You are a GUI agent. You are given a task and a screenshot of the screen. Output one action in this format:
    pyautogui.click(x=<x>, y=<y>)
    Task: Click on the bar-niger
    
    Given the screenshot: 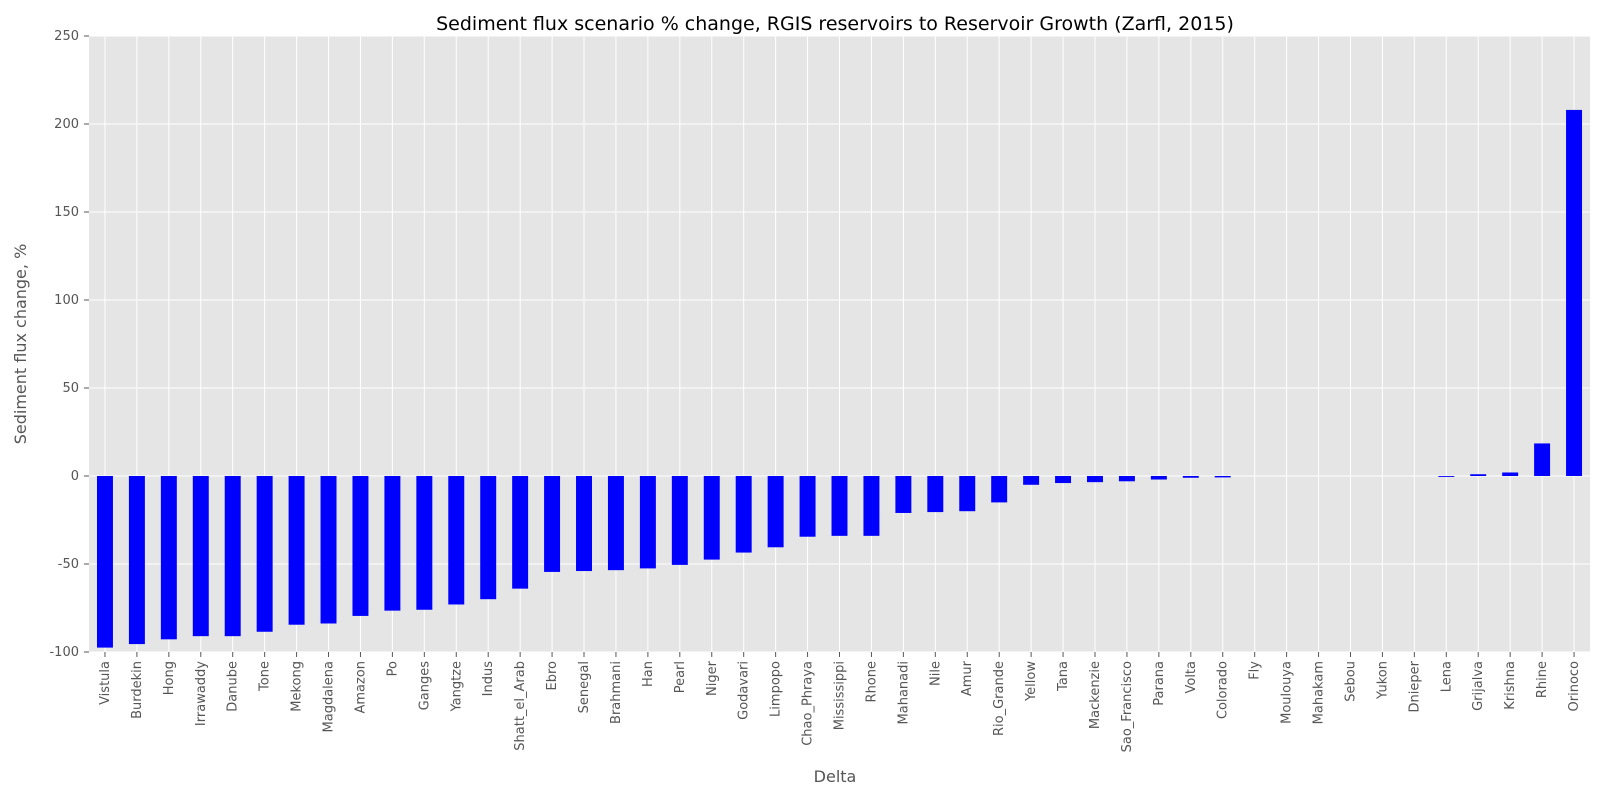 What is the action you would take?
    pyautogui.click(x=711, y=518)
    